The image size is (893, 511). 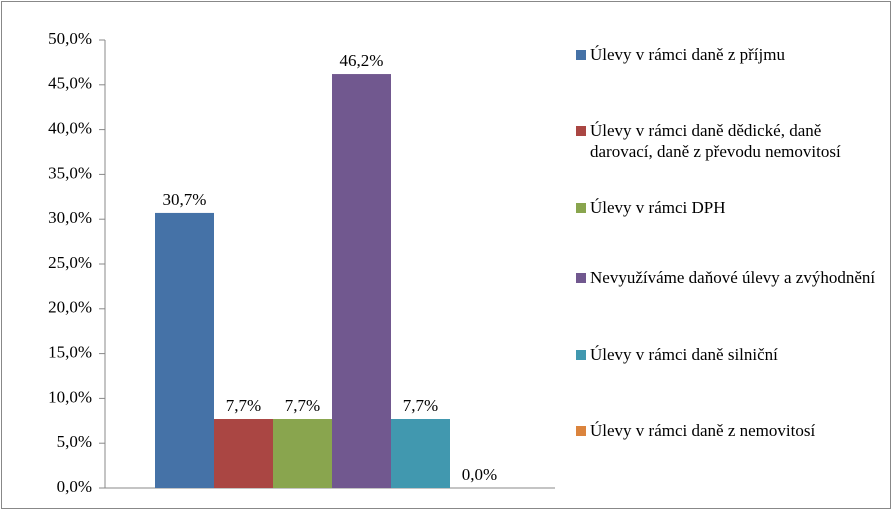 What do you see at coordinates (74, 486) in the screenshot?
I see `y-tick-label: 0,0%` at bounding box center [74, 486].